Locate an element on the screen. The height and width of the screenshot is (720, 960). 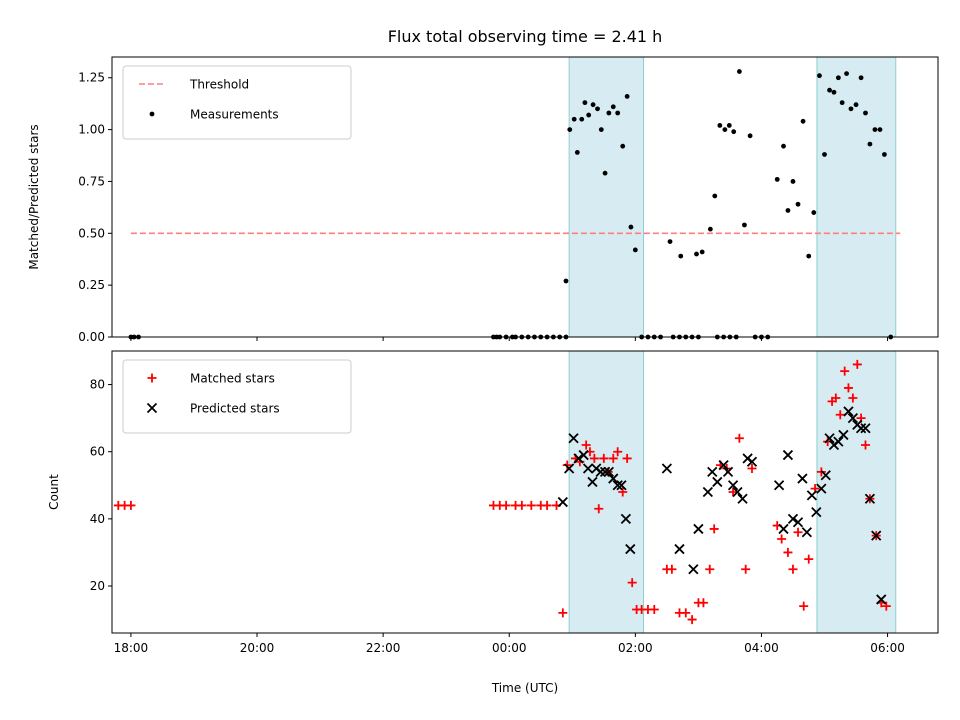
chart-title: Flux total observing time = 2.41 h is located at coordinates (525, 36).